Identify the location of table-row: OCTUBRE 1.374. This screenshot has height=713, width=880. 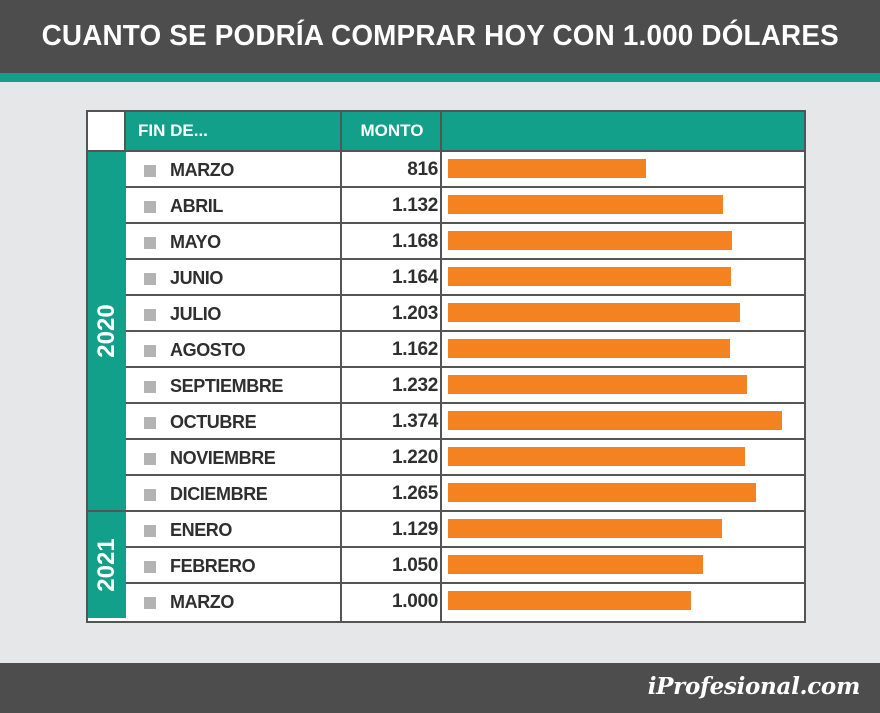
(465, 420).